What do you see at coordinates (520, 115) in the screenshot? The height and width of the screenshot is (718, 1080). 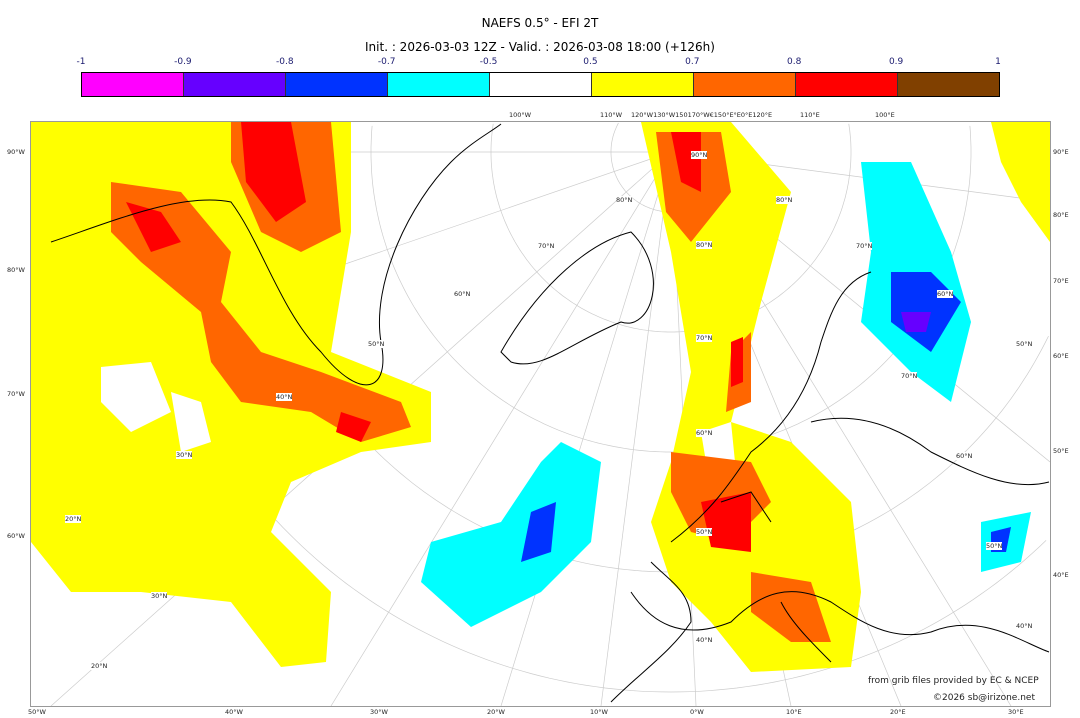 I see `graticule-label: 100°W` at bounding box center [520, 115].